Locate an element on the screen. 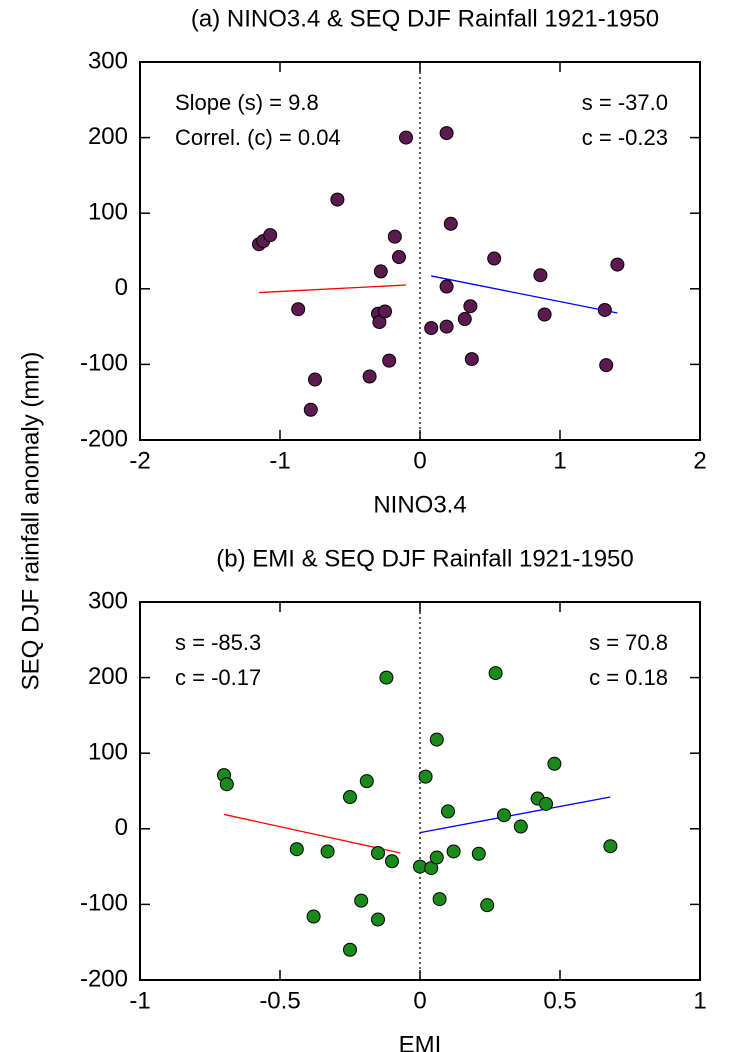 This screenshot has height=1052, width=735. annotation: s = -85.3 is located at coordinates (218, 642).